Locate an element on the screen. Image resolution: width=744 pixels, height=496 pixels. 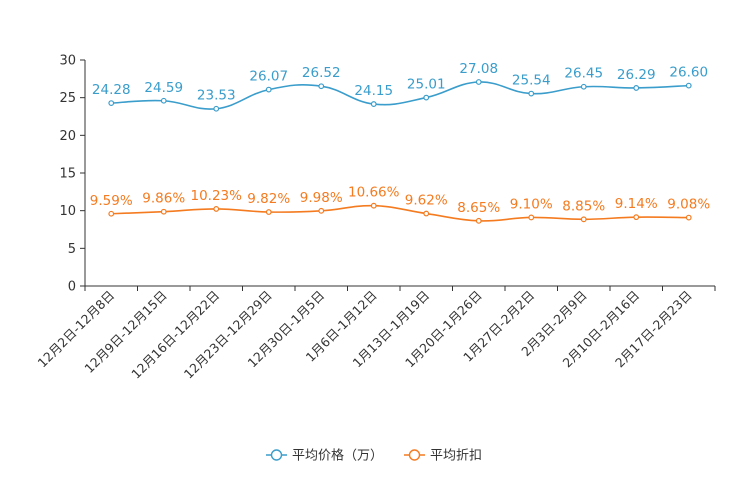
data-label: 9.86% is located at coordinates (163, 199).